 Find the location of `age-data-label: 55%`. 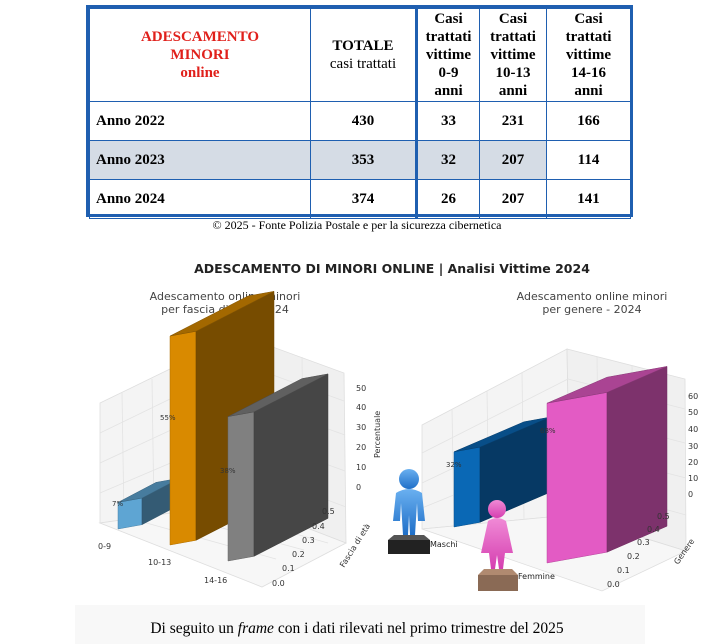

age-data-label: 55% is located at coordinates (168, 418).